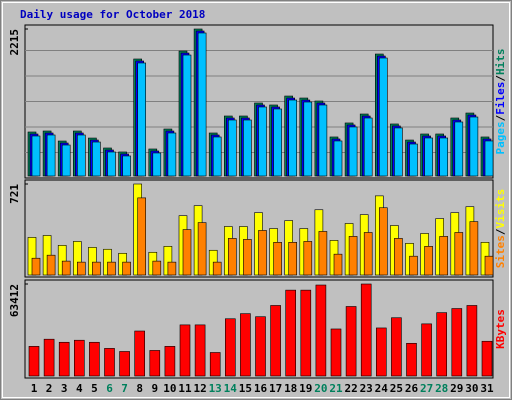  Describe the element at coordinates (426, 388) in the screenshot. I see `x-tick-label: 27` at that location.